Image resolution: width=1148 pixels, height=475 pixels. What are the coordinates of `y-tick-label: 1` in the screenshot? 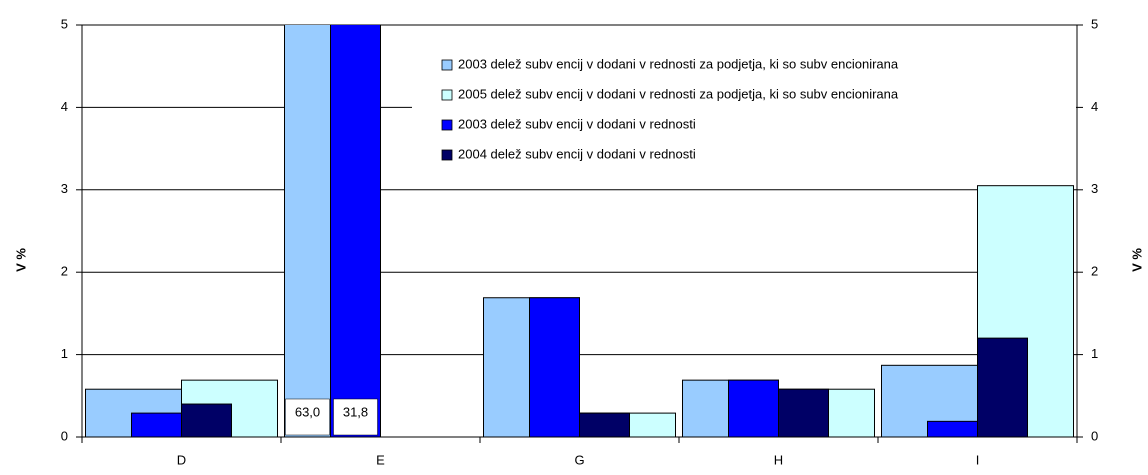 It's located at (64, 353).